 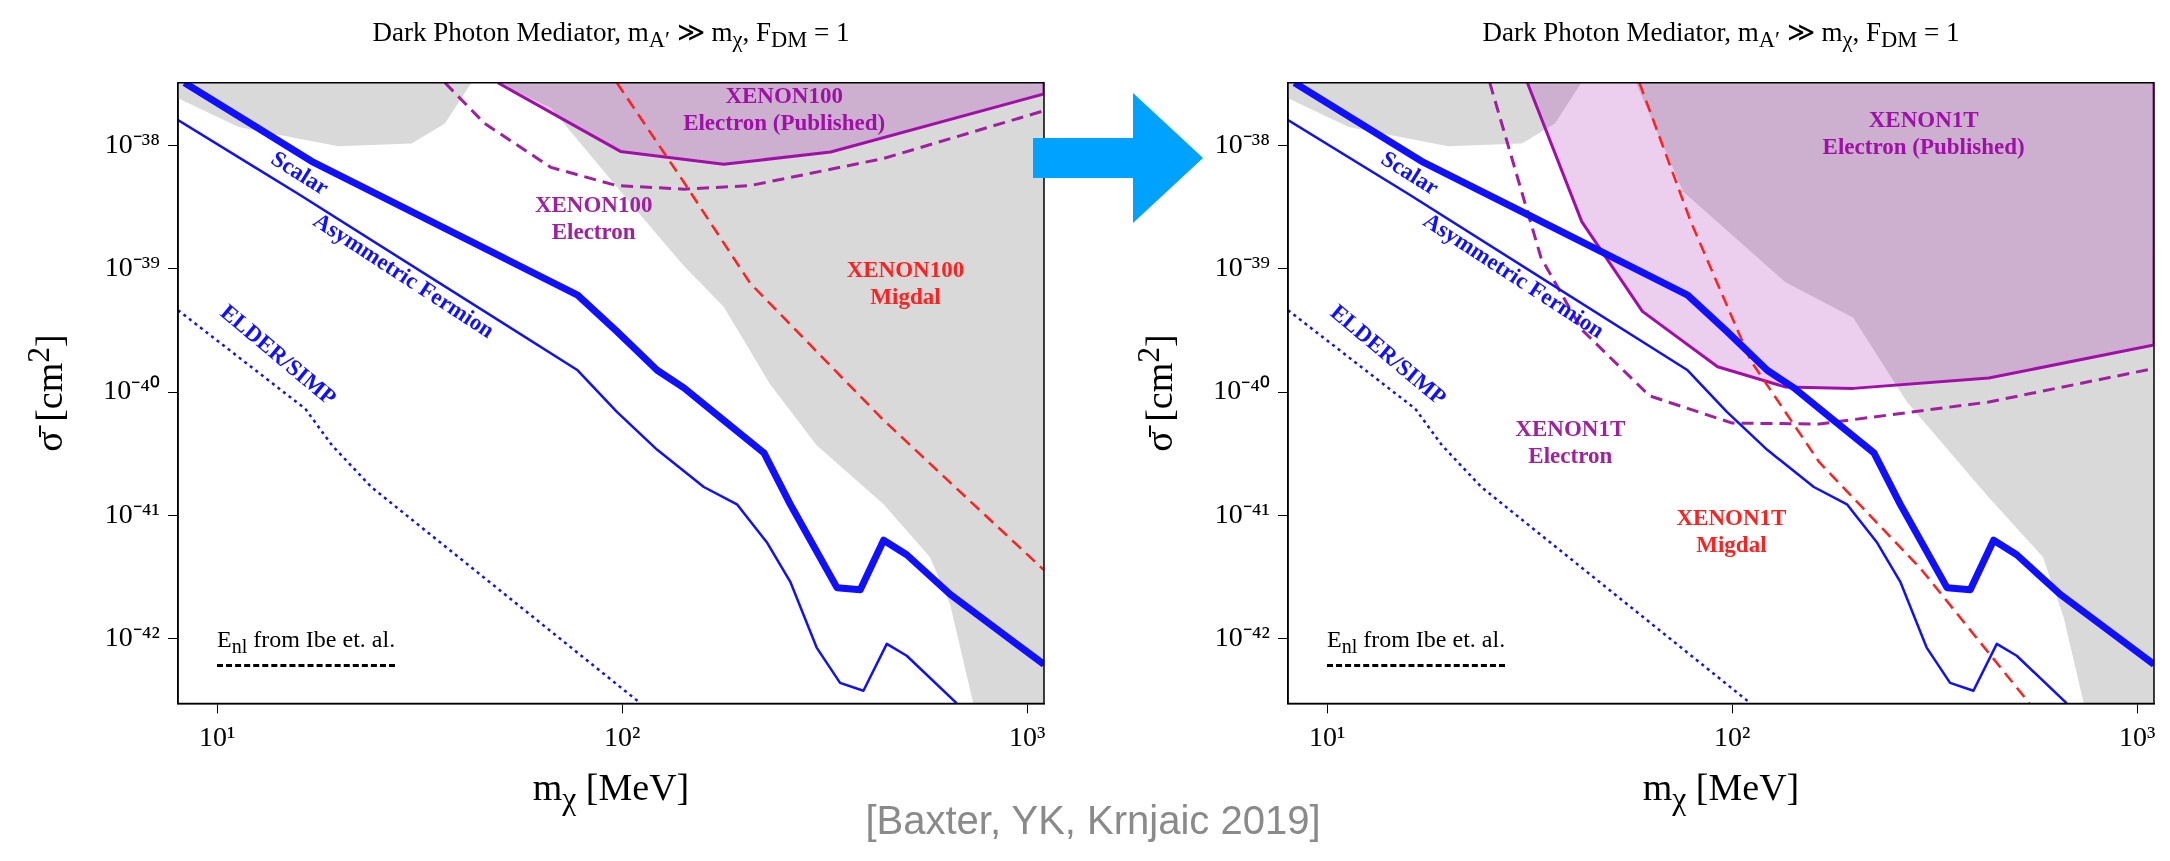 I want to click on text: XENON1T Migdal, so click(x=1731, y=530).